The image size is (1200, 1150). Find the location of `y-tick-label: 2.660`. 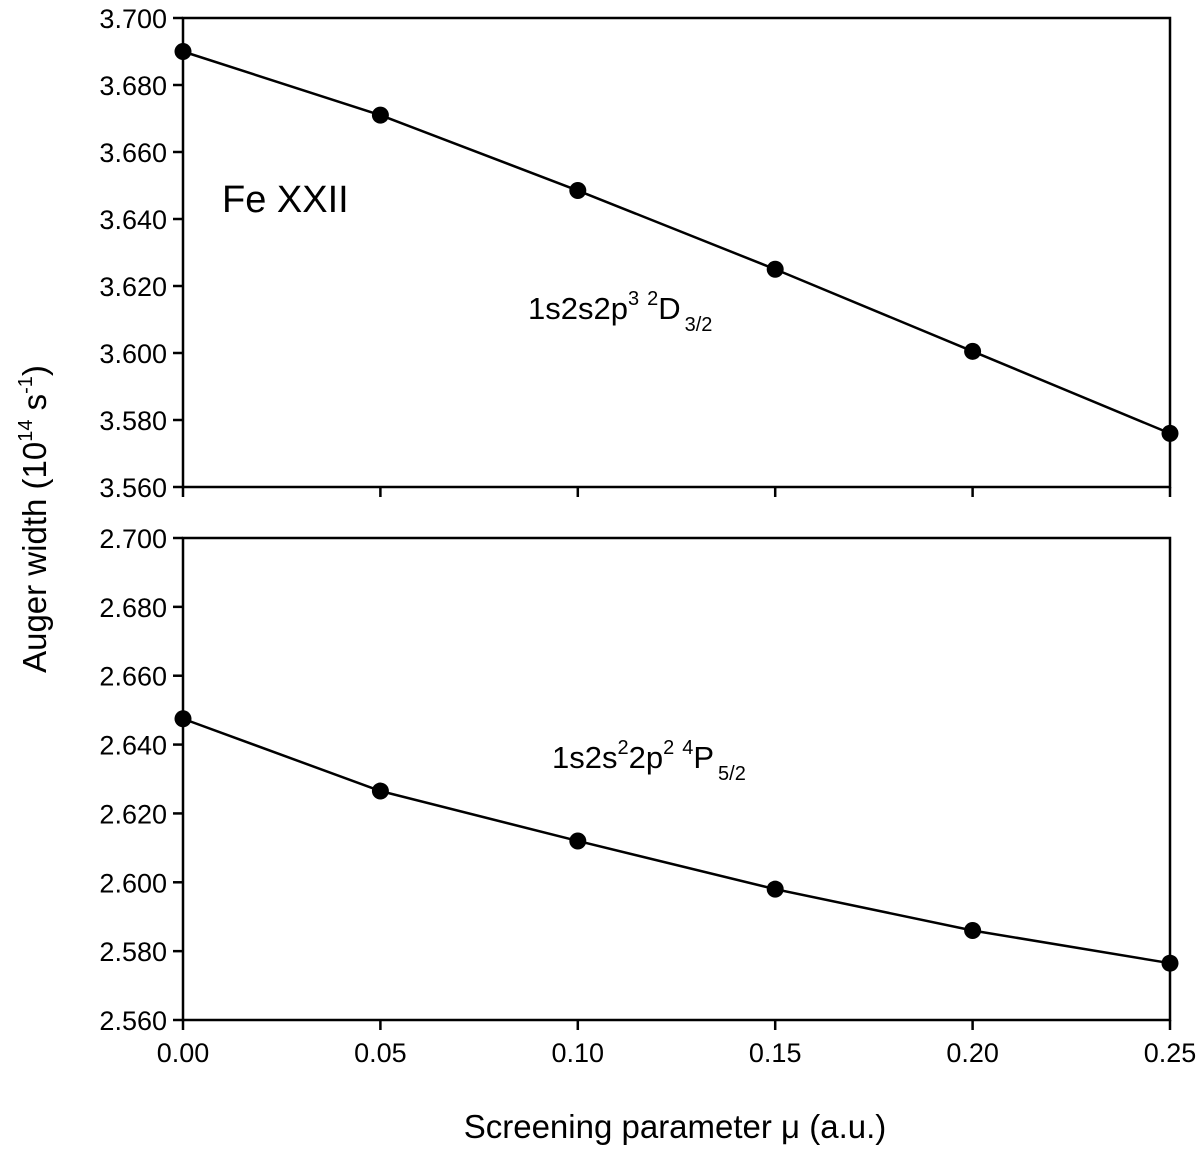

y-tick-label: 2.660 is located at coordinates (133, 677).